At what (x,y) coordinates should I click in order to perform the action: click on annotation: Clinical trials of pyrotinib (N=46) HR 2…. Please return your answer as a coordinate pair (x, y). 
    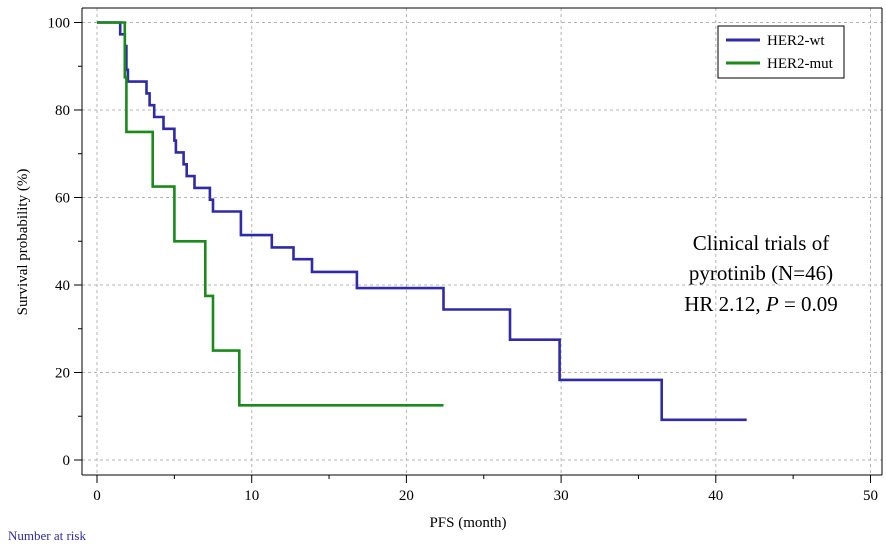
    Looking at the image, I should click on (761, 273).